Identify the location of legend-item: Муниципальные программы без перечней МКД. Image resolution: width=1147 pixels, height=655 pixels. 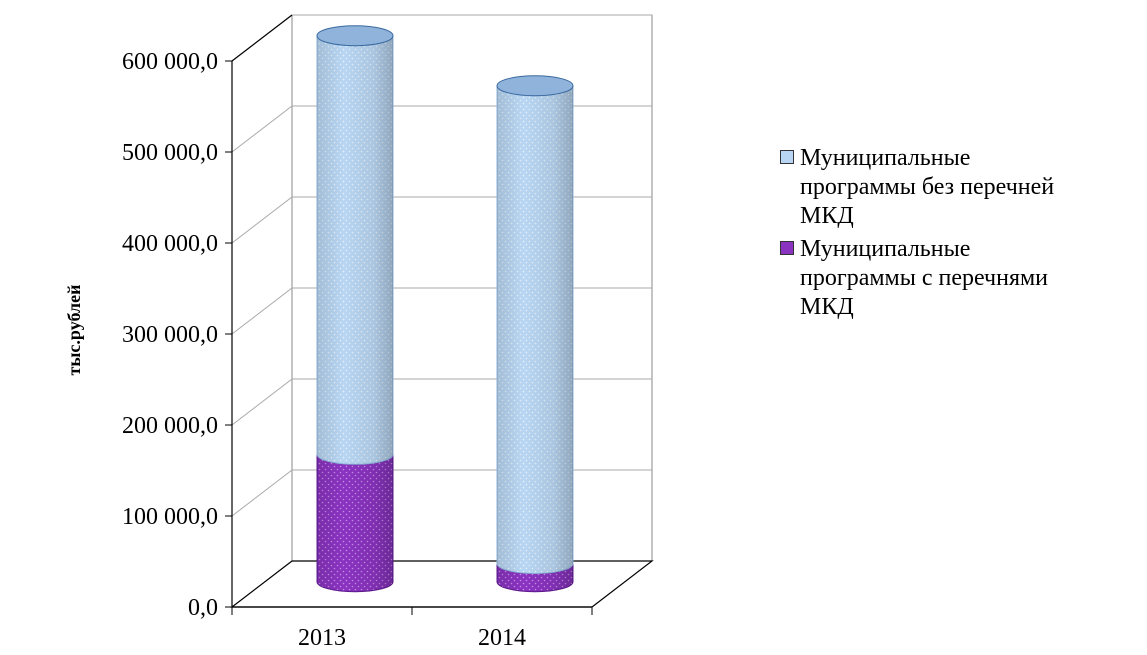
(961, 187).